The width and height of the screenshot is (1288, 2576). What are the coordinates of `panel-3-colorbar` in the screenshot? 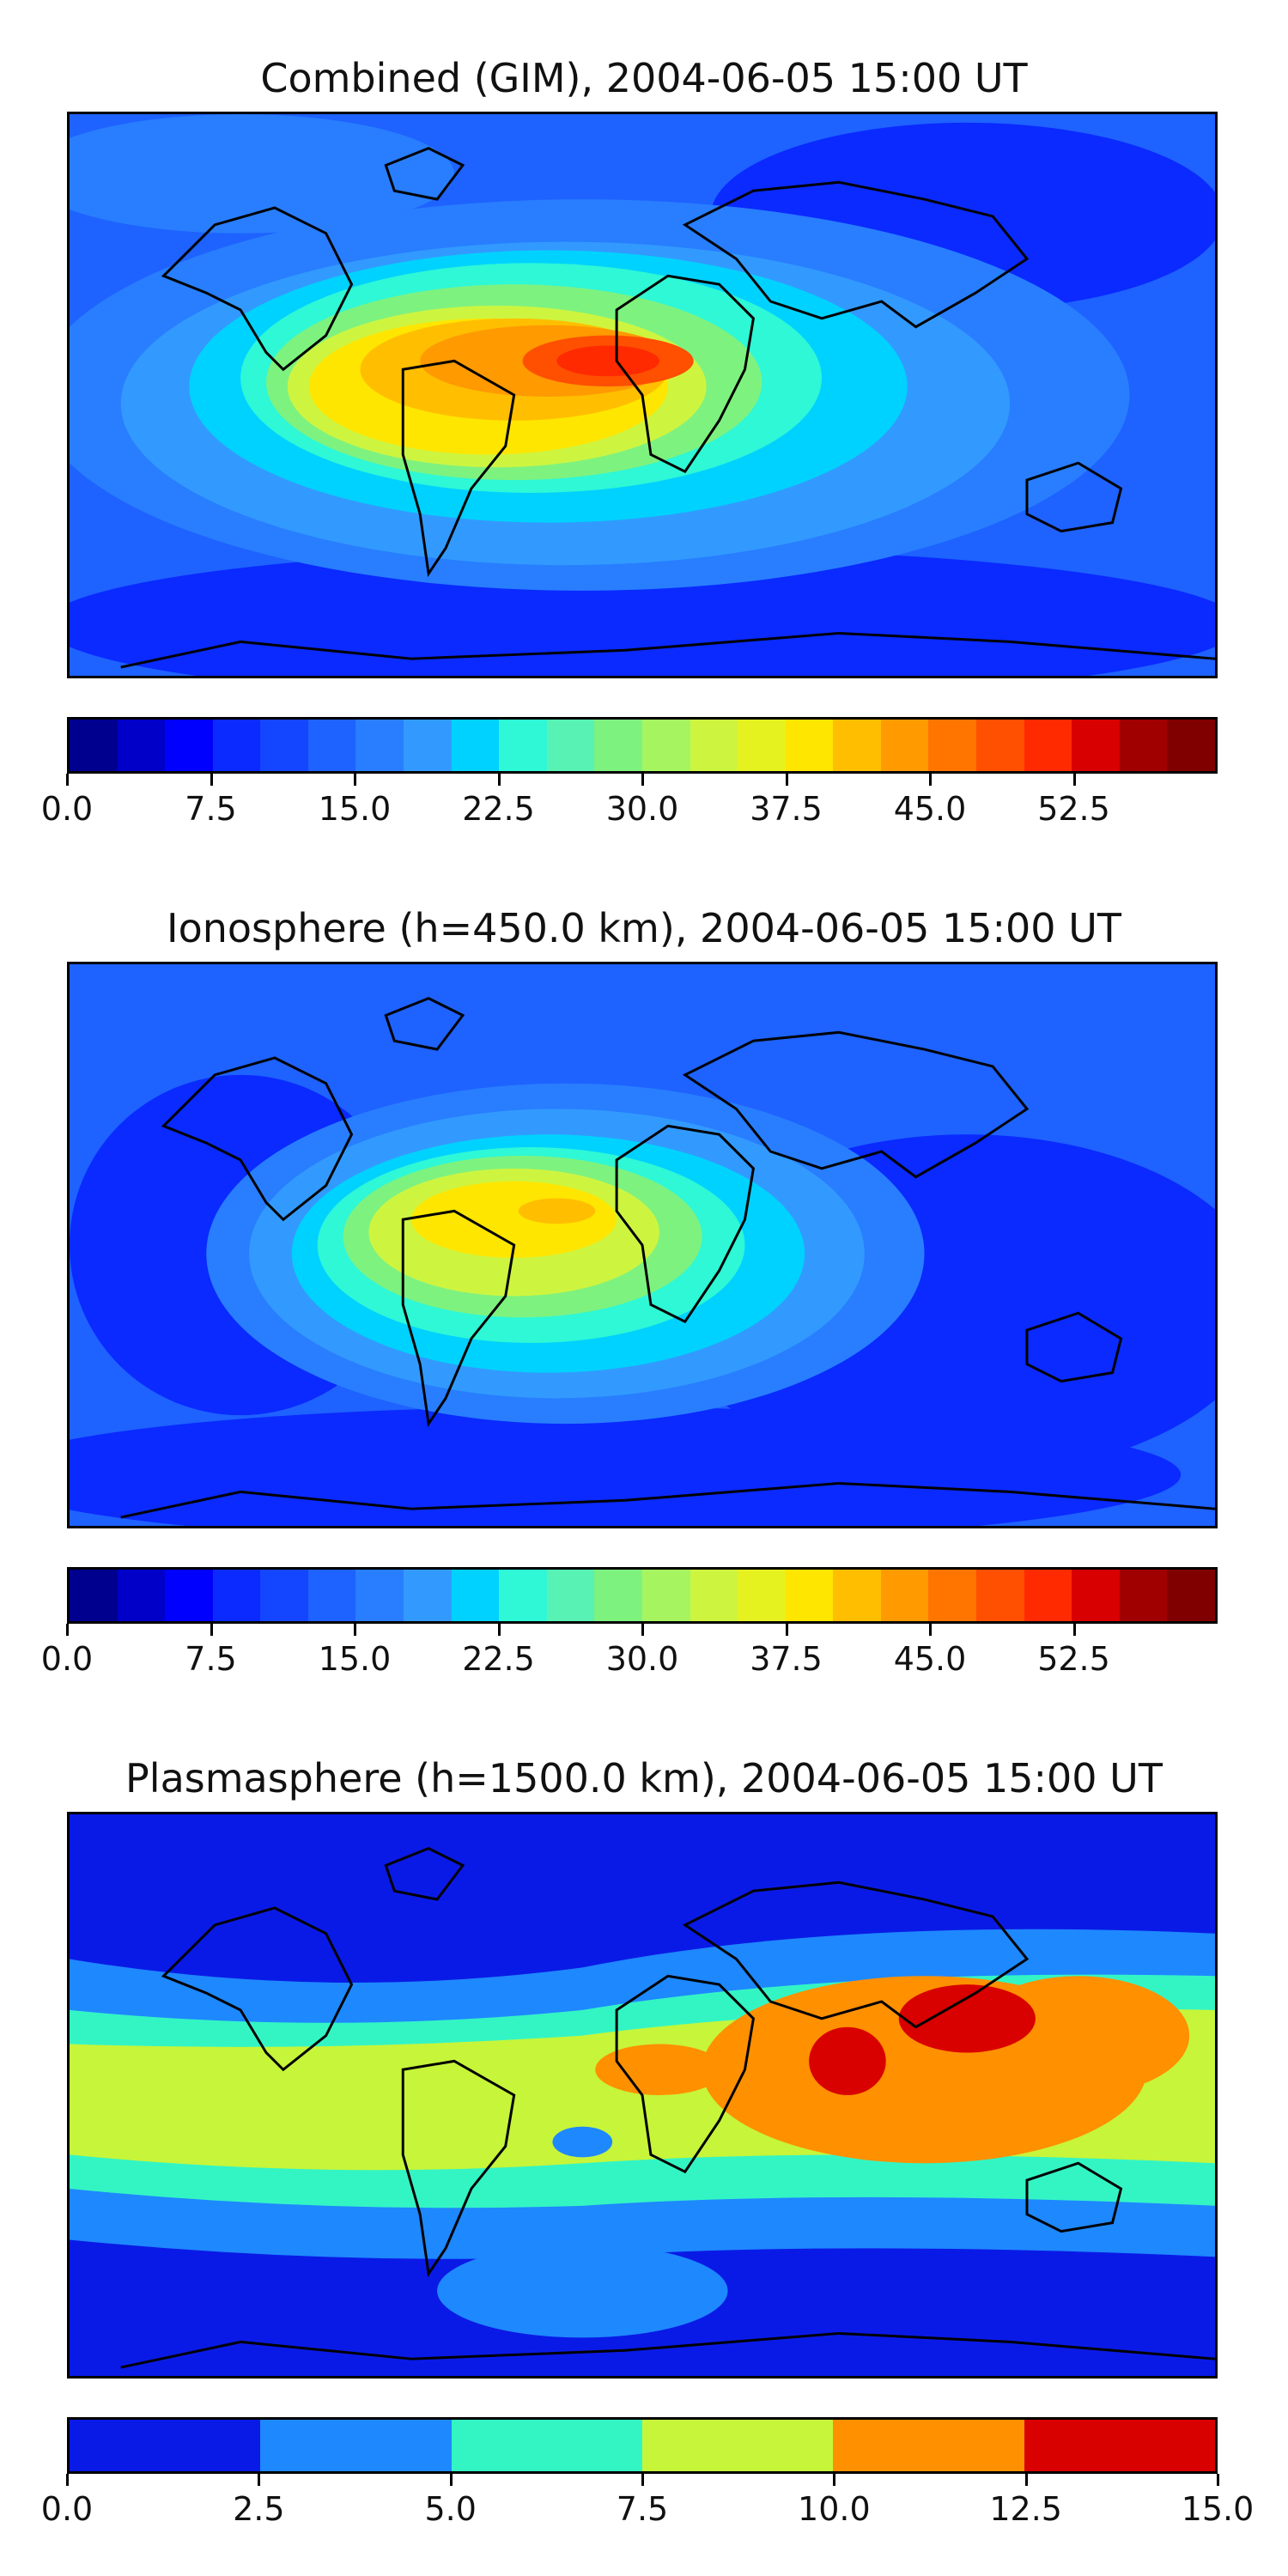 It's located at (642, 2445).